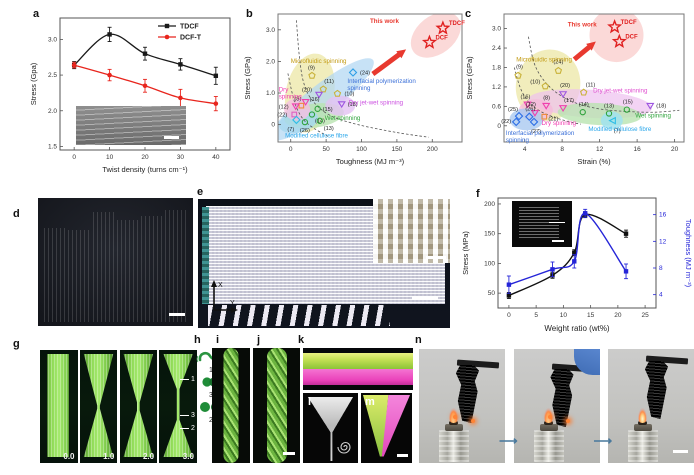  What do you see at coordinates (594, 161) in the screenshot?
I see `svg-text: Strain (%)` at bounding box center [594, 161].